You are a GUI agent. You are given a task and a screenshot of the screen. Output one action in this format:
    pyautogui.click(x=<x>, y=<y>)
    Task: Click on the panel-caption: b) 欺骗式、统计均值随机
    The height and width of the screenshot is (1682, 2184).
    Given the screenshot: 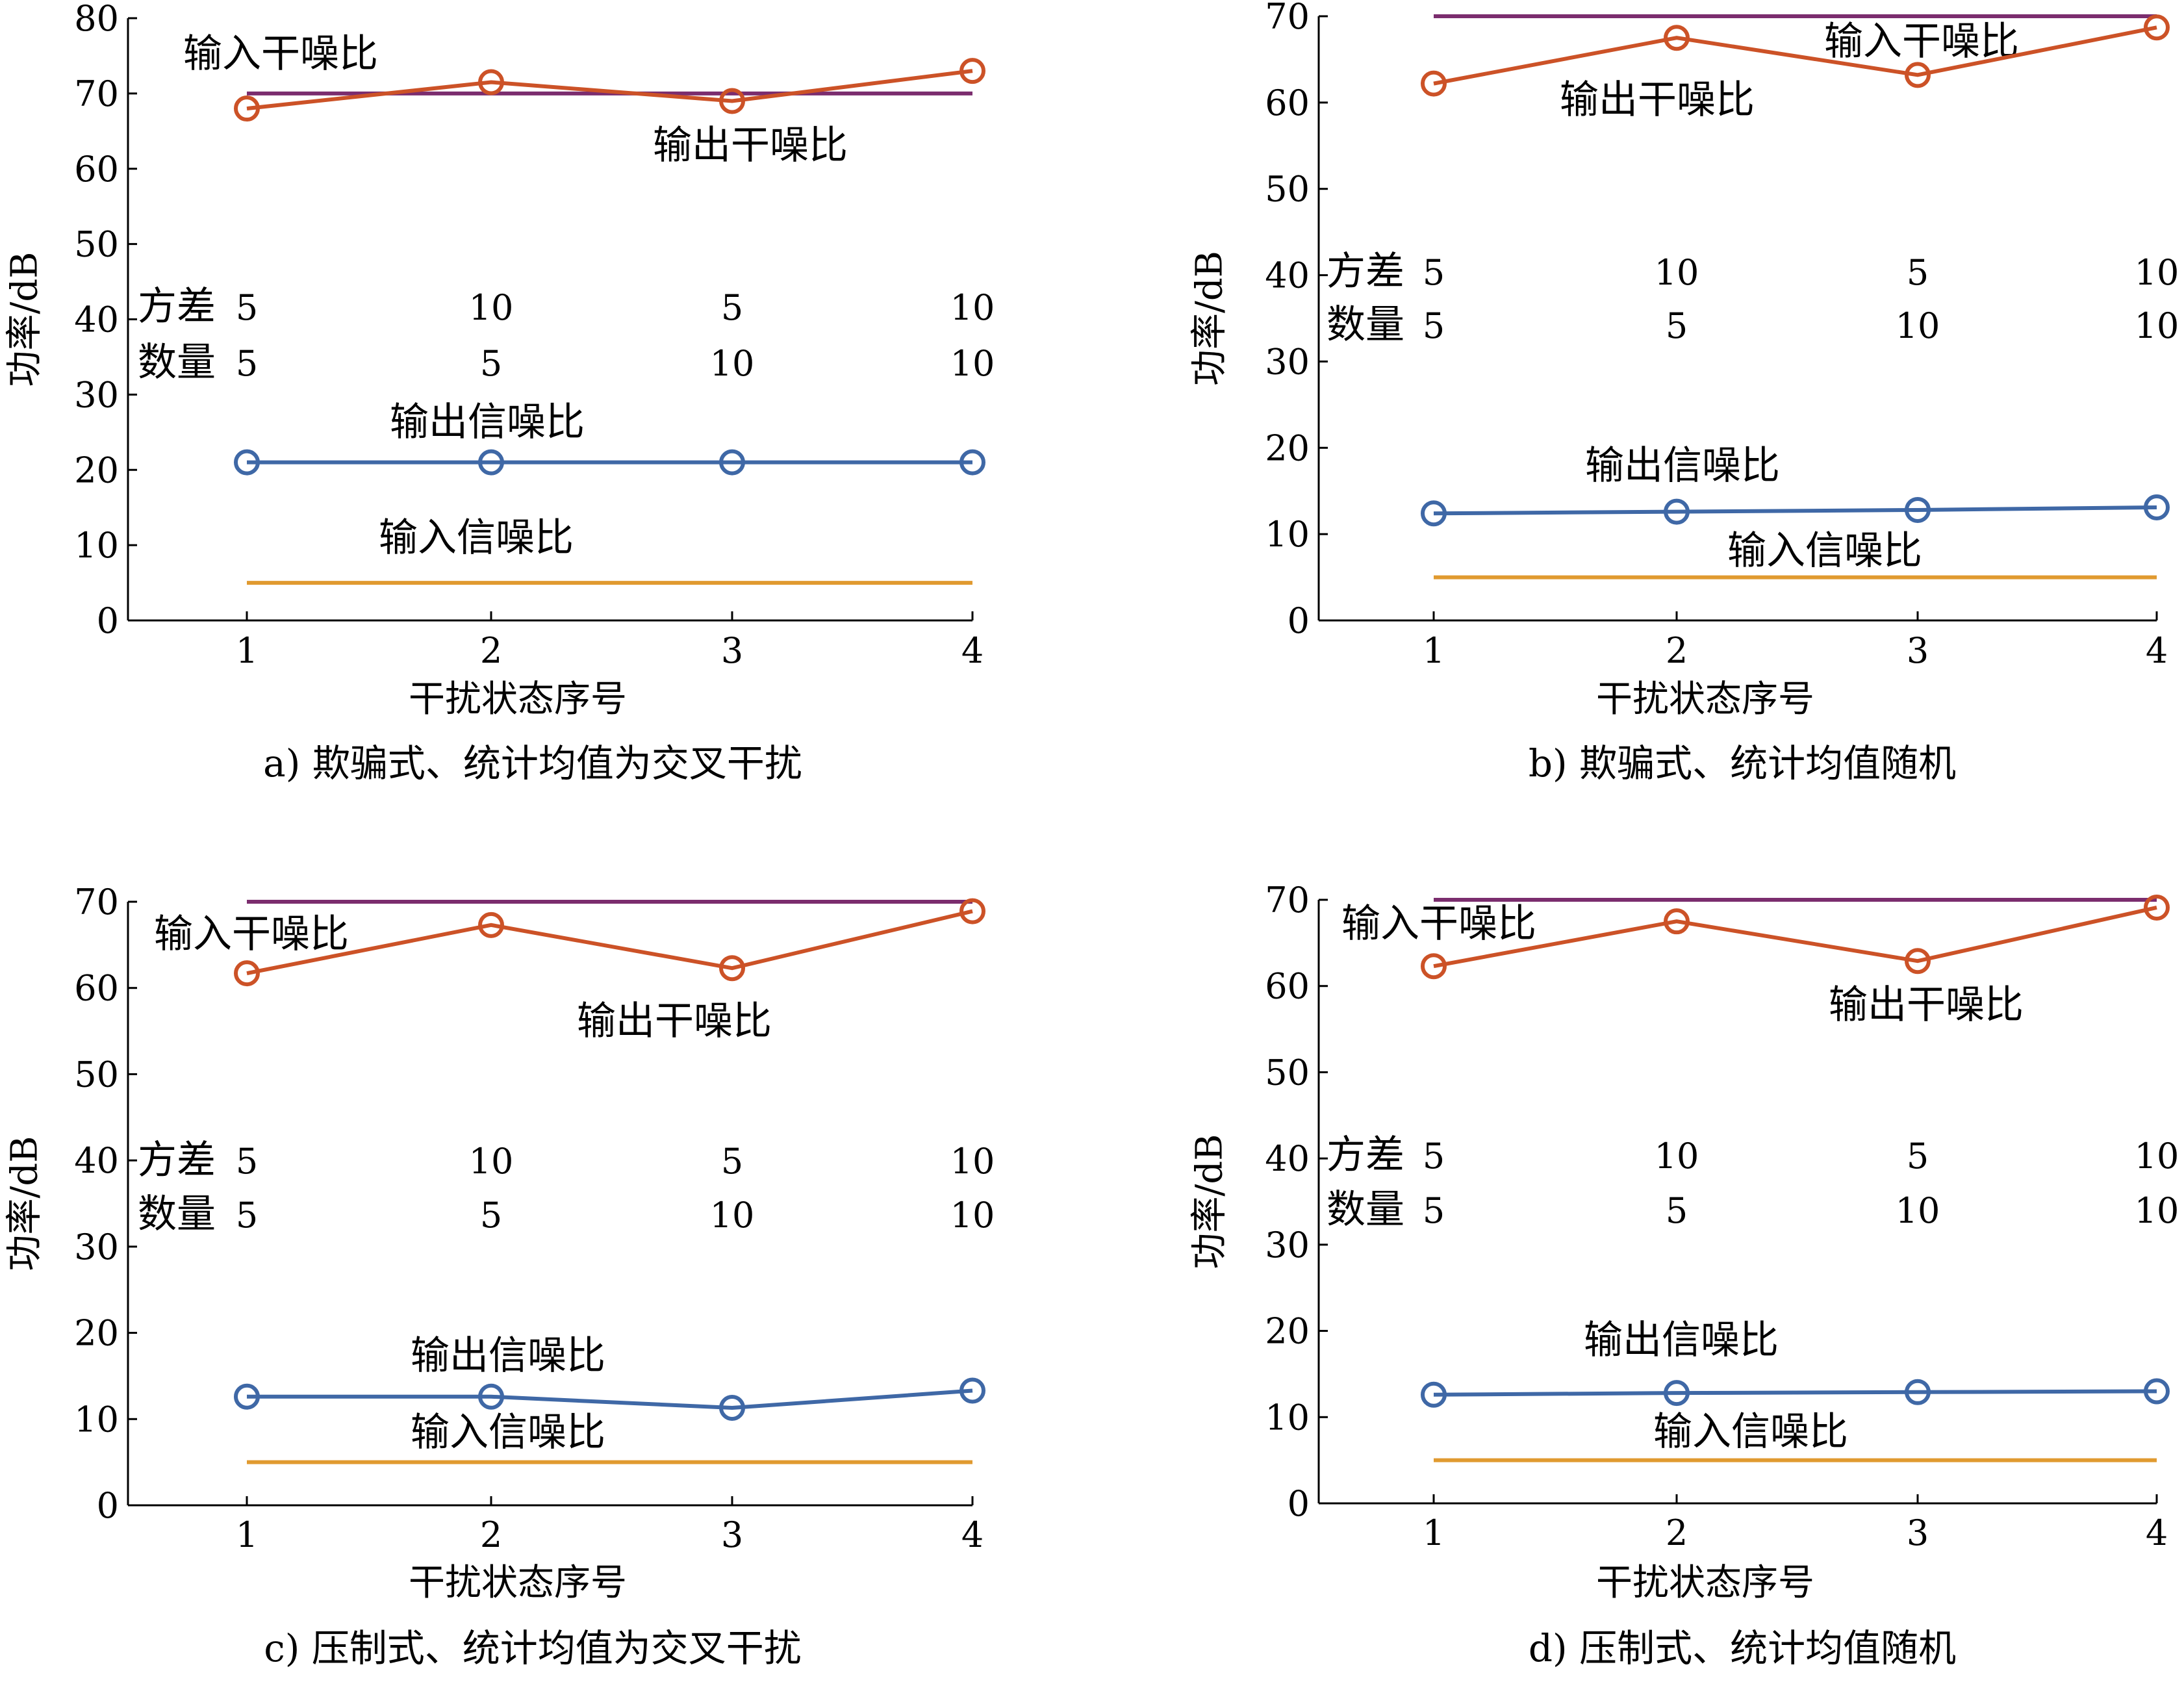 What is the action you would take?
    pyautogui.click(x=1742, y=763)
    